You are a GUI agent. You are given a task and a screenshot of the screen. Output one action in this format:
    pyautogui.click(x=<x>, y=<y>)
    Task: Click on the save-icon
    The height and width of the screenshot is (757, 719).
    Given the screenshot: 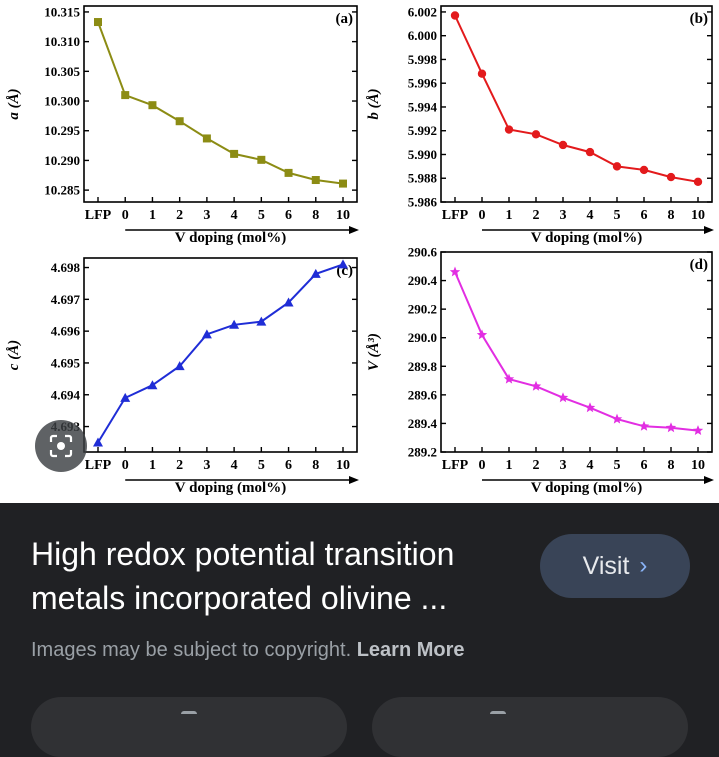 What is the action you would take?
    pyautogui.click(x=498, y=715)
    